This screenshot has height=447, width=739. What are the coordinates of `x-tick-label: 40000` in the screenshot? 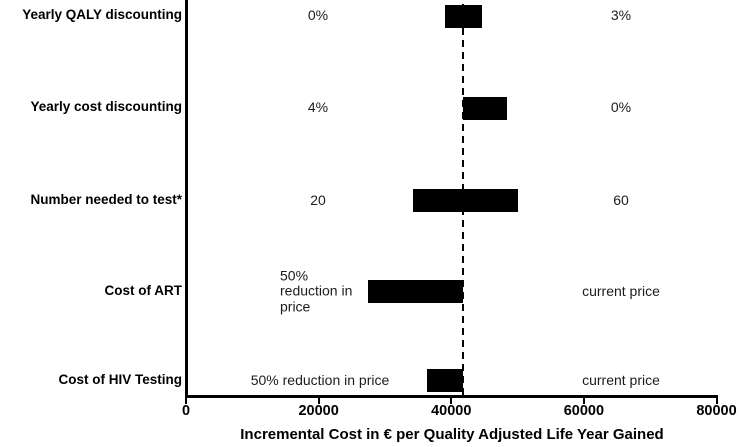 It's located at (451, 411).